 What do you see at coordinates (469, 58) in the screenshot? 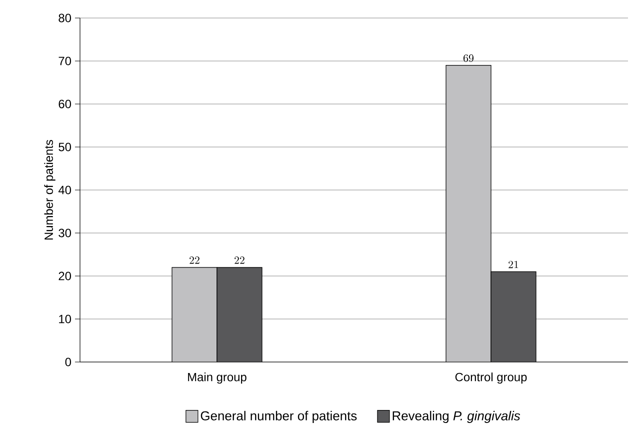
I see `data-label: 69` at bounding box center [469, 58].